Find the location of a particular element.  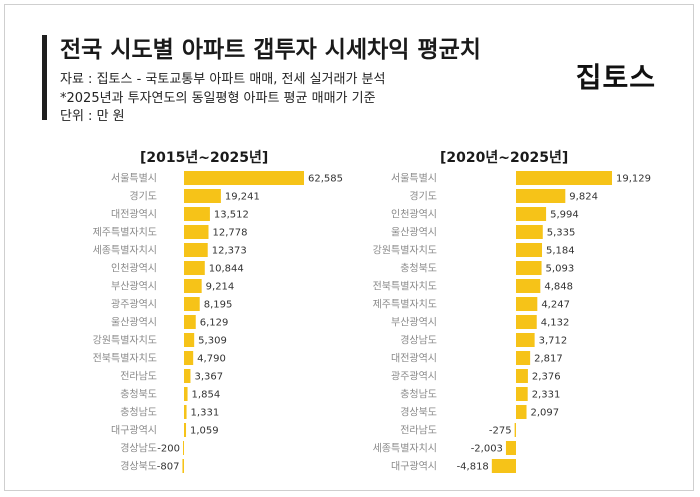

page-title: 전국 시도별 아파트 갭투자 시세차익 평균치 is located at coordinates (270, 50).